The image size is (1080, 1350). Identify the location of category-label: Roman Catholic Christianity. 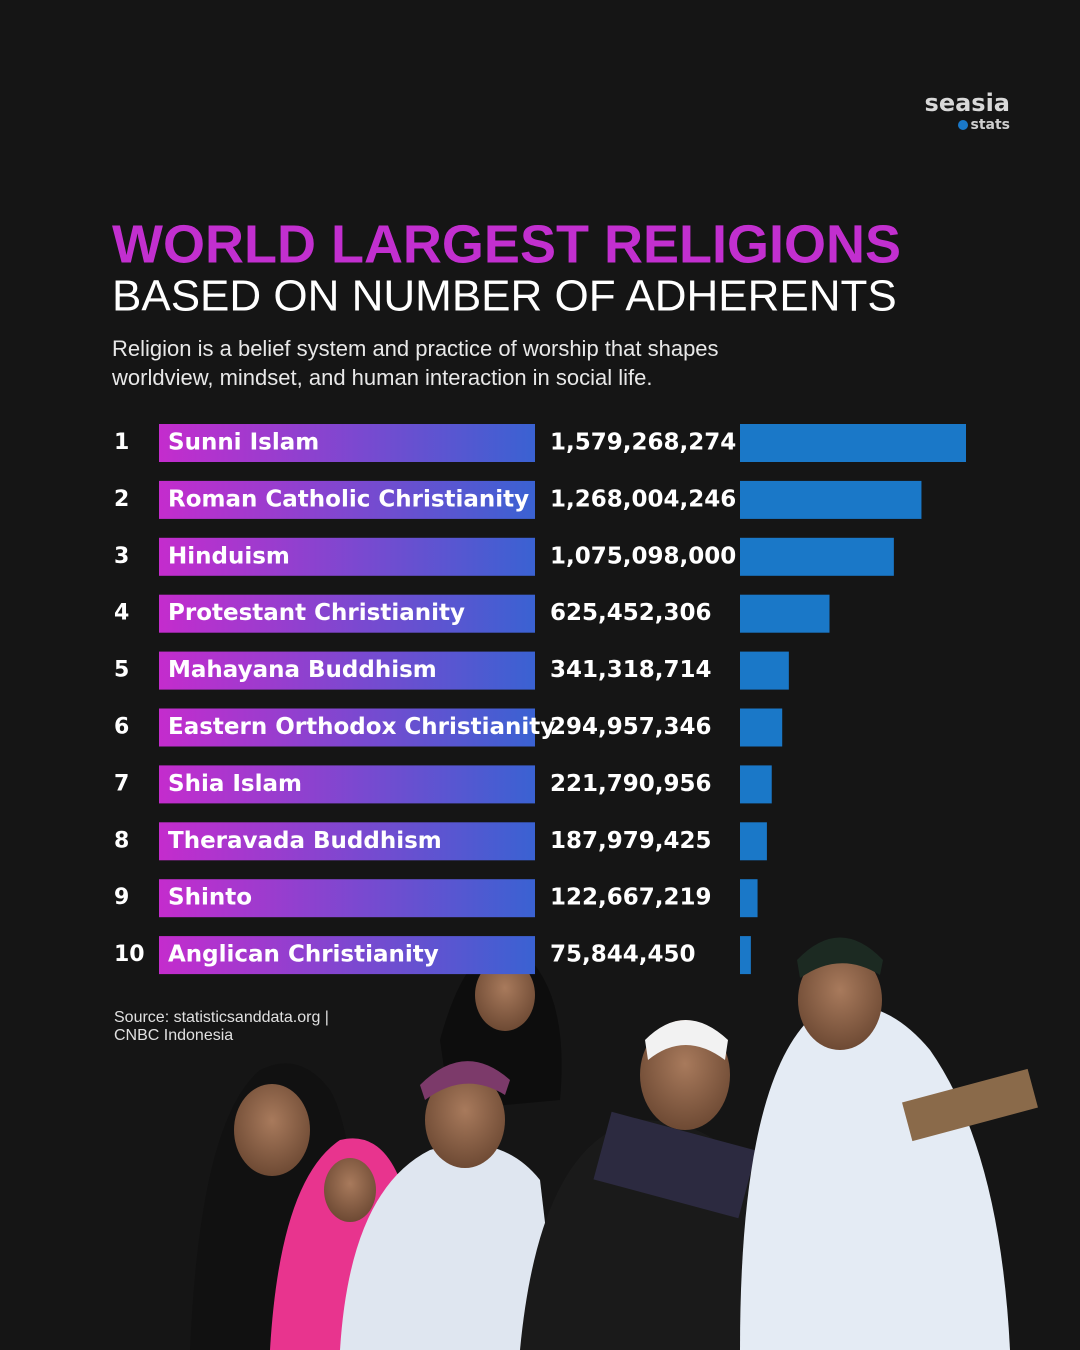
(348, 499).